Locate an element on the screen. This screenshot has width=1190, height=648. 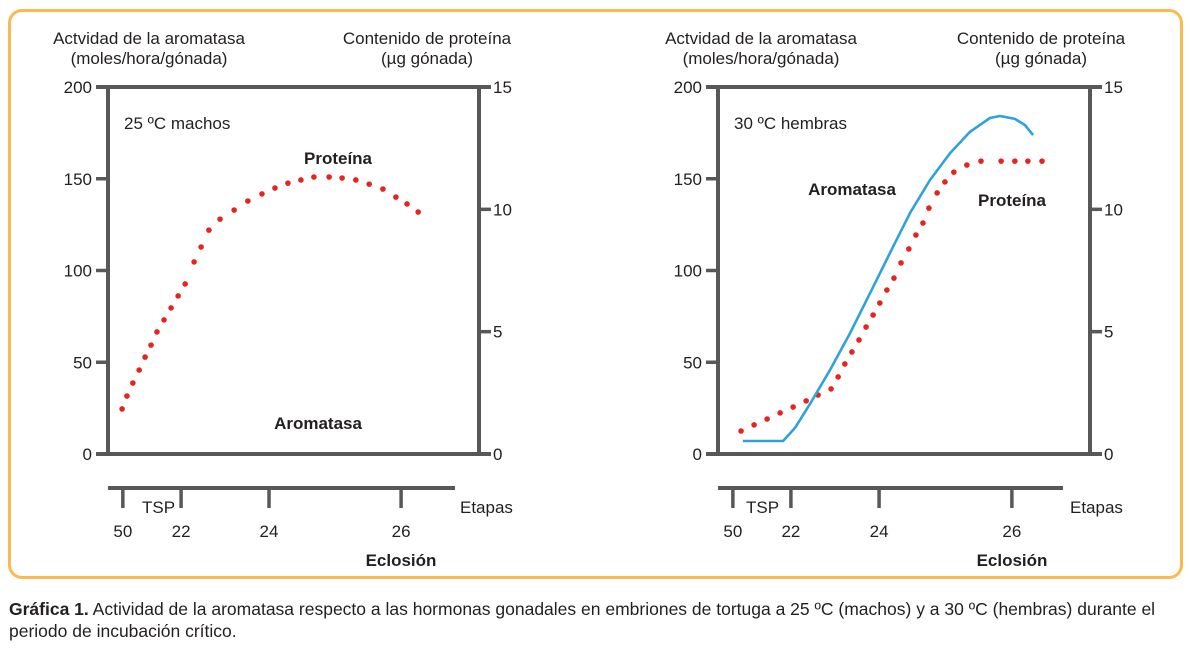
protein-annotation: Proteína is located at coordinates (338, 158).